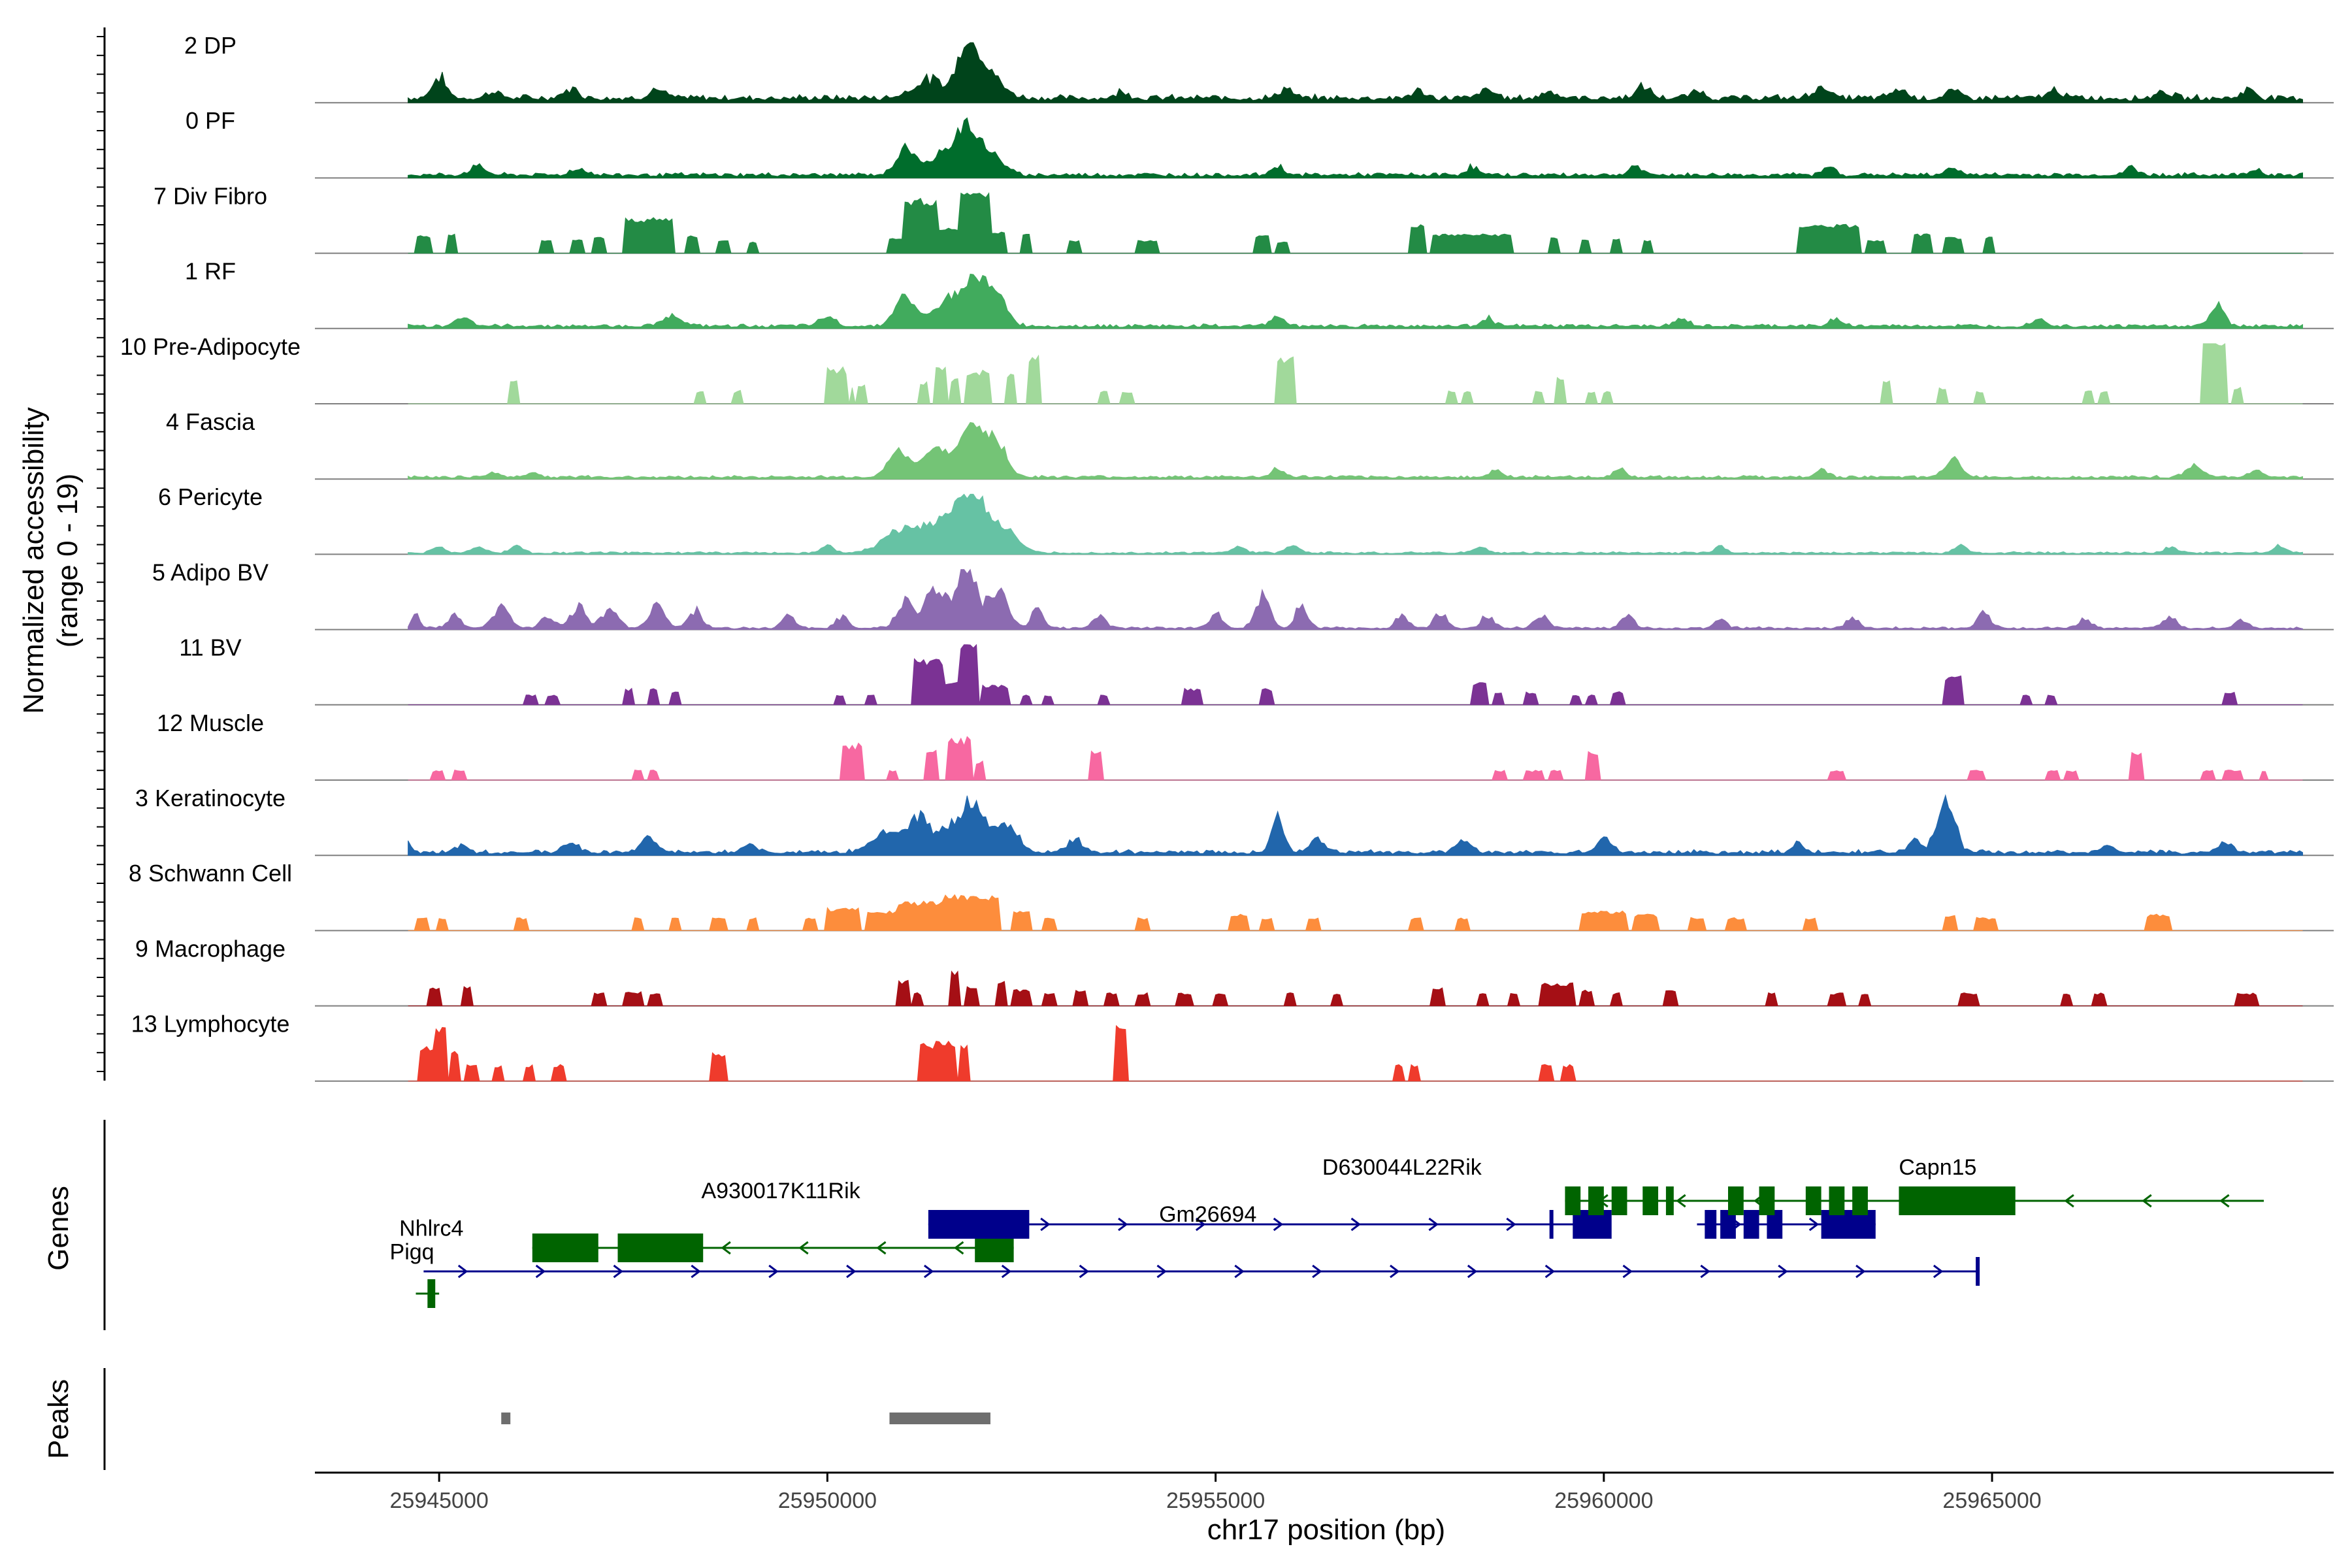 The image size is (2352, 1568). I want to click on x-tick-label: 25950000, so click(827, 1500).